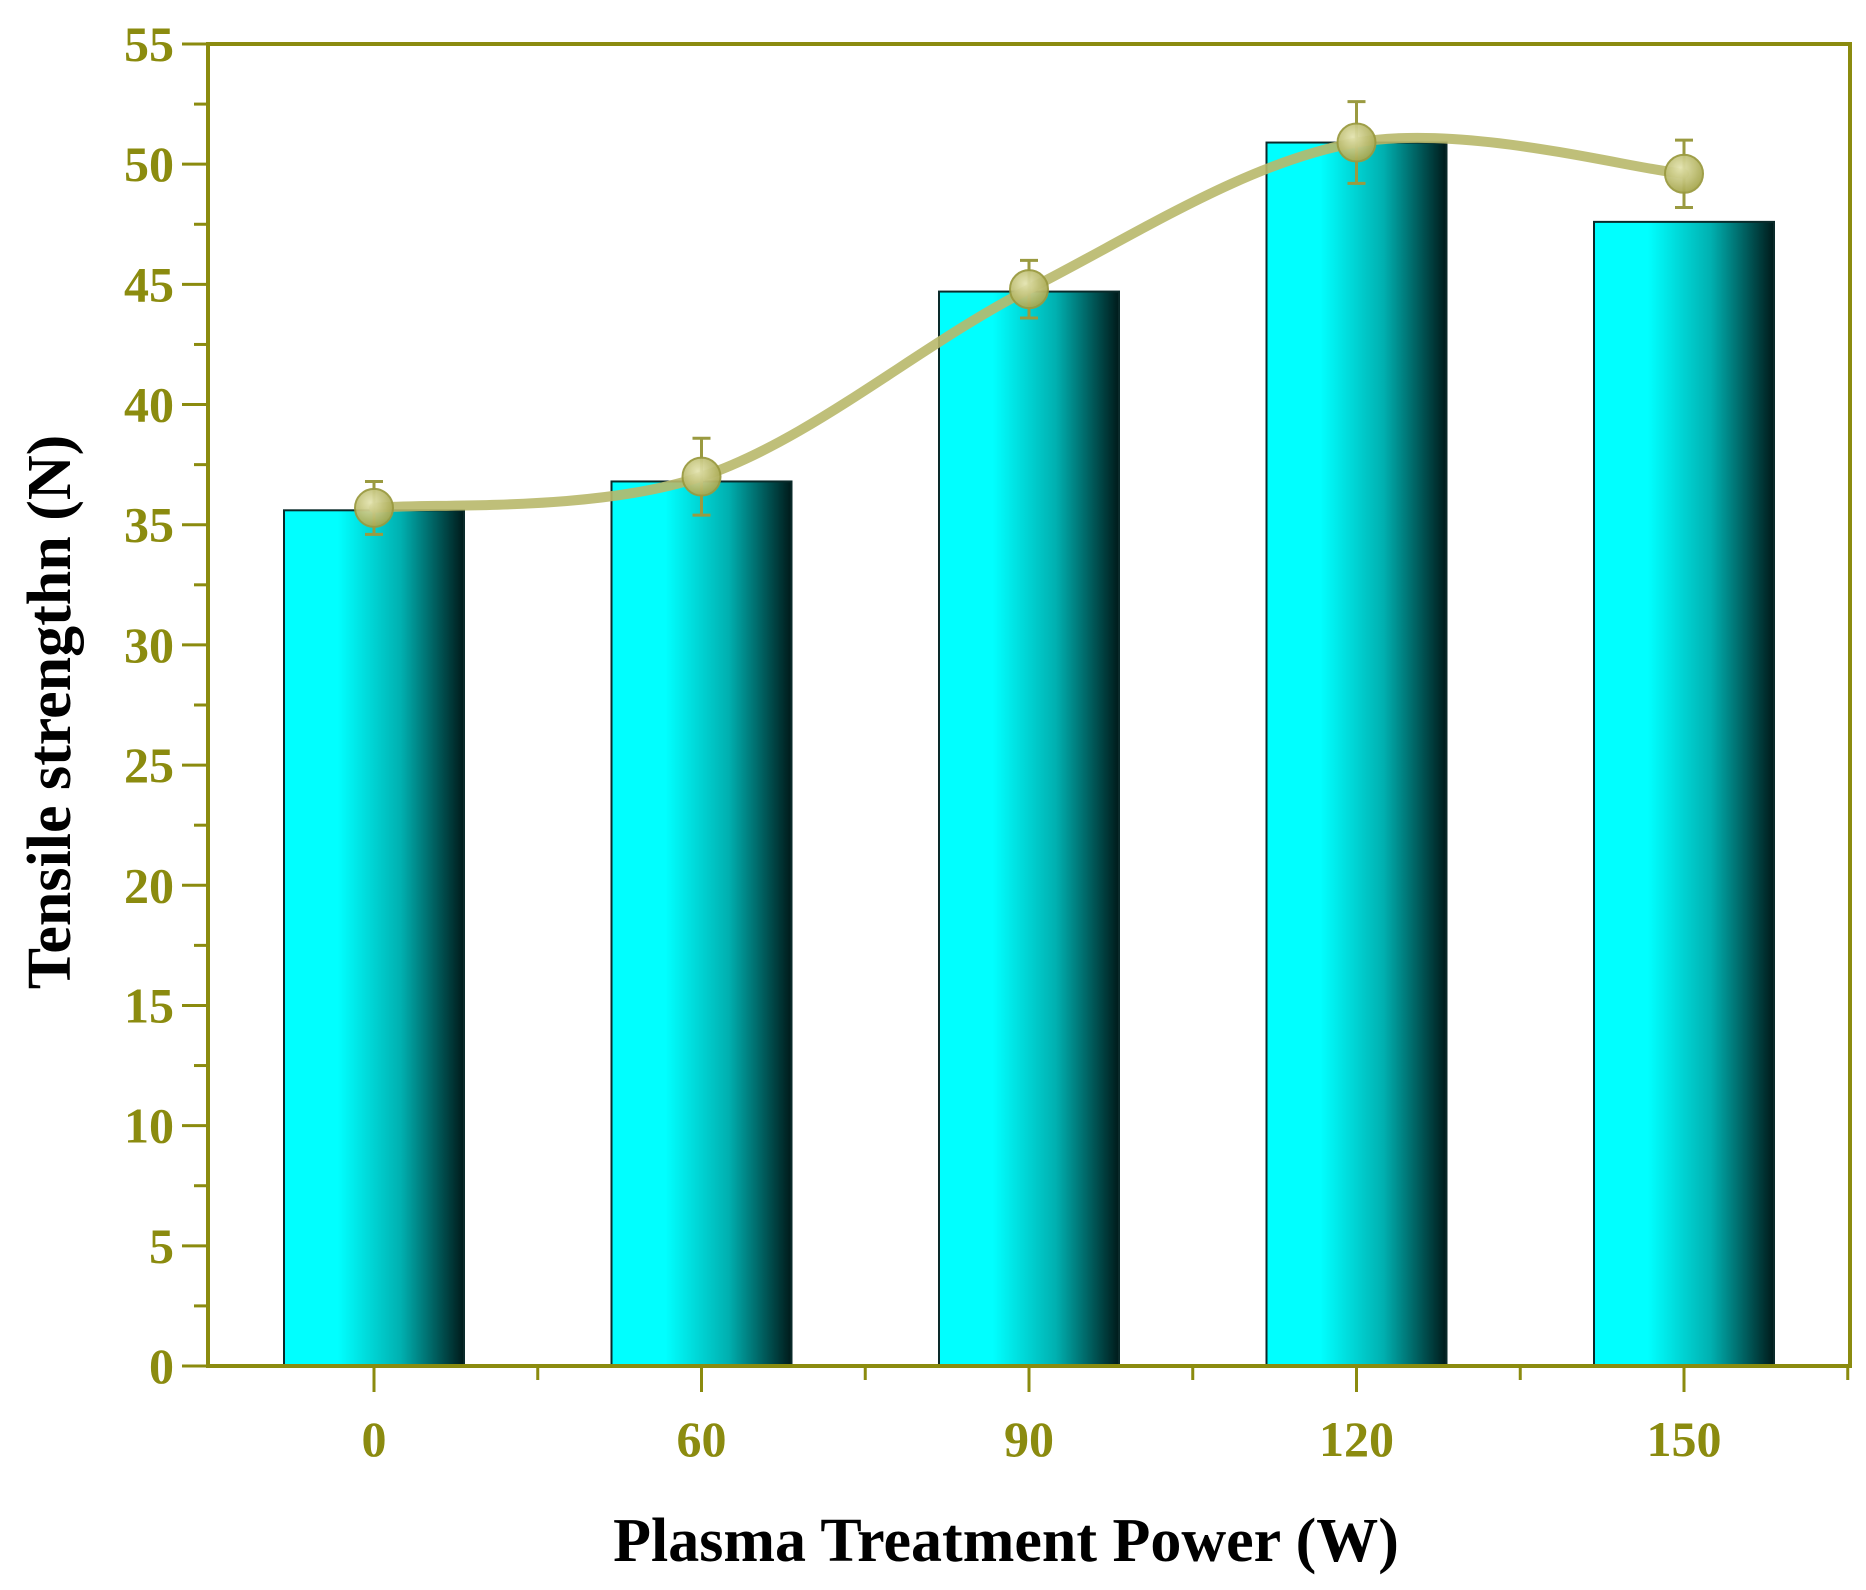 The width and height of the screenshot is (1866, 1590). Describe the element at coordinates (149, 405) in the screenshot. I see `y-tick-label-40: 40` at that location.